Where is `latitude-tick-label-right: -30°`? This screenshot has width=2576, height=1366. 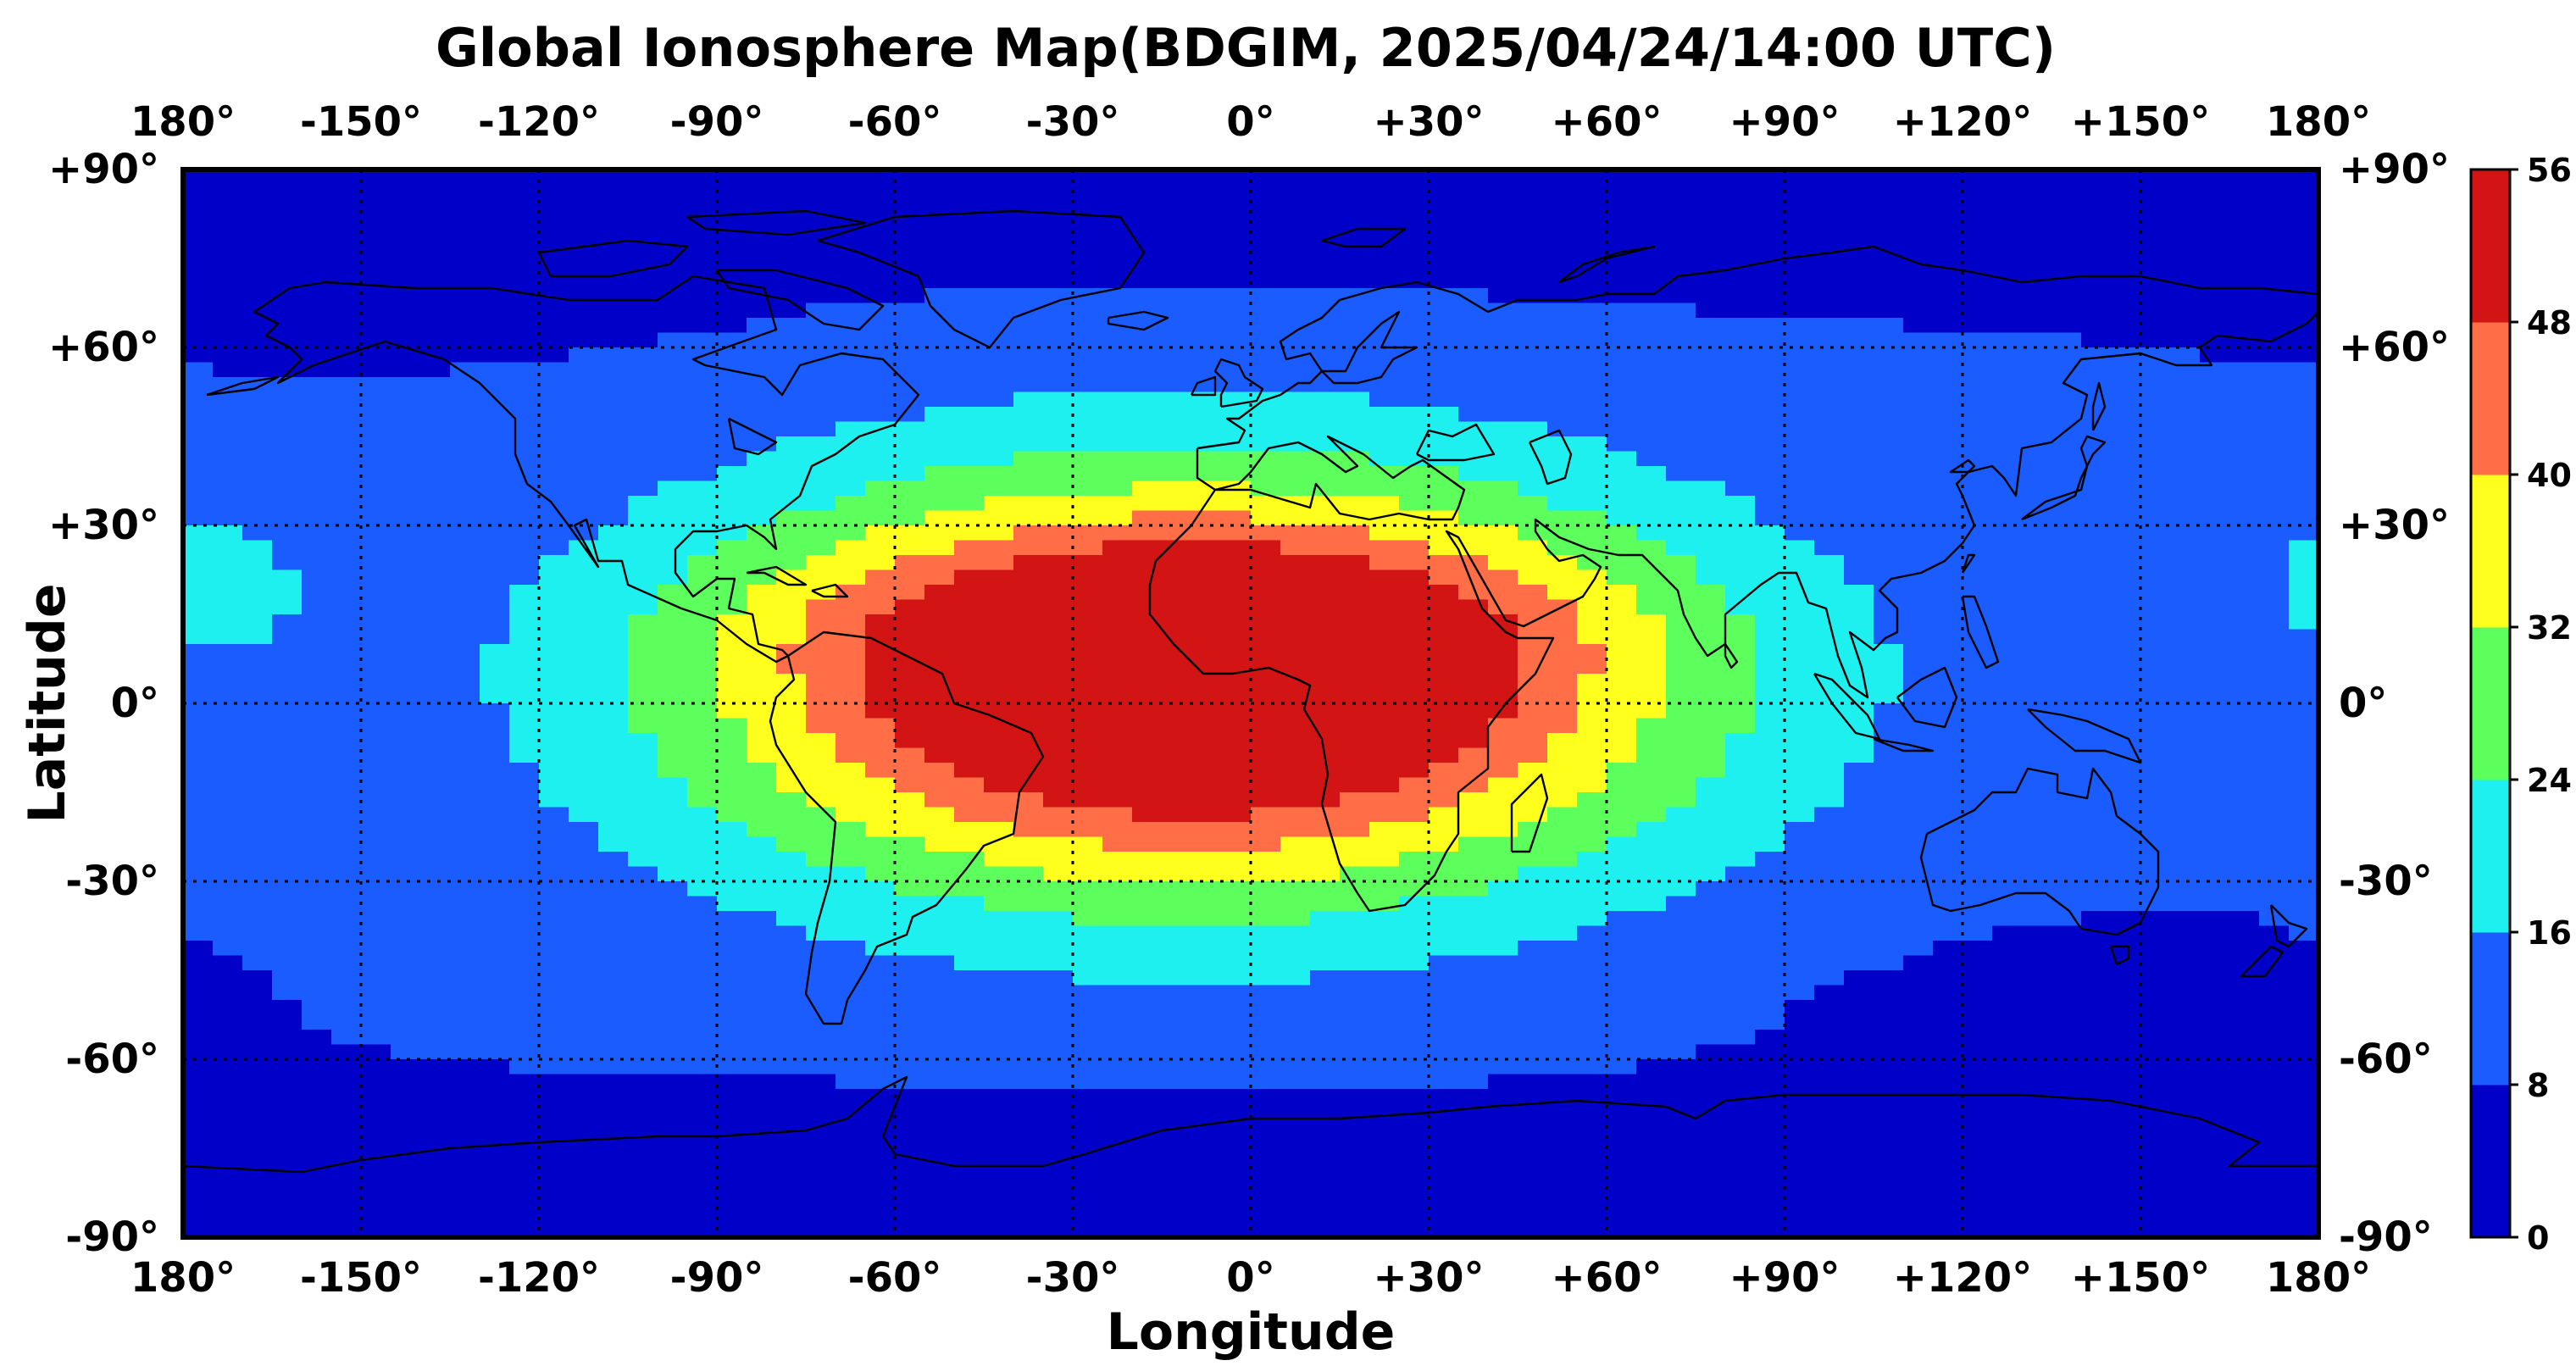
latitude-tick-label-right: -30° is located at coordinates (2386, 881).